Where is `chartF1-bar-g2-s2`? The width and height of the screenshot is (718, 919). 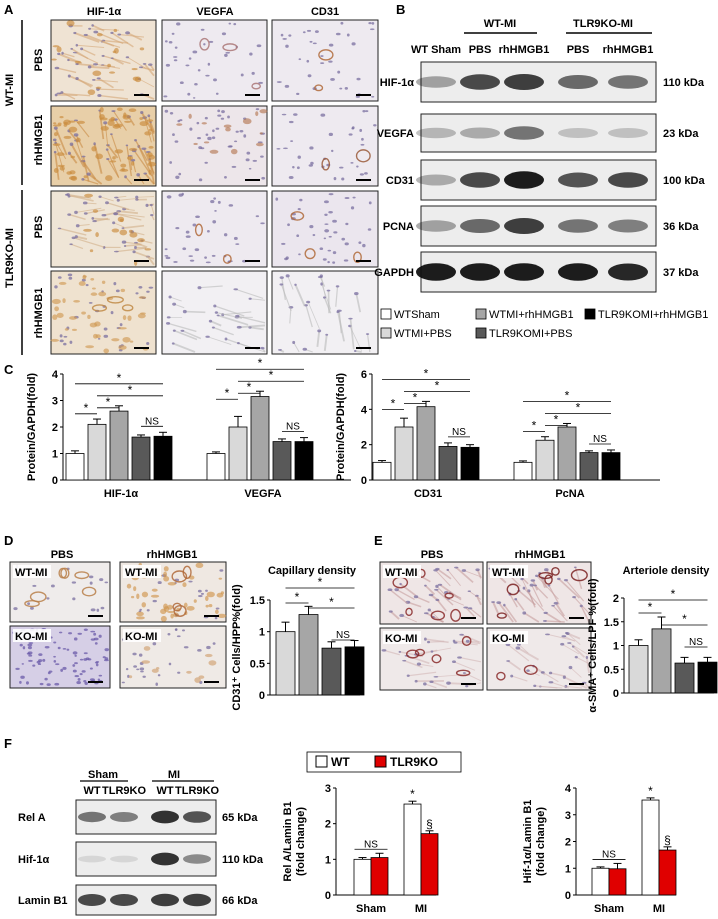 chartF1-bar-g2-s2 is located at coordinates (429, 864).